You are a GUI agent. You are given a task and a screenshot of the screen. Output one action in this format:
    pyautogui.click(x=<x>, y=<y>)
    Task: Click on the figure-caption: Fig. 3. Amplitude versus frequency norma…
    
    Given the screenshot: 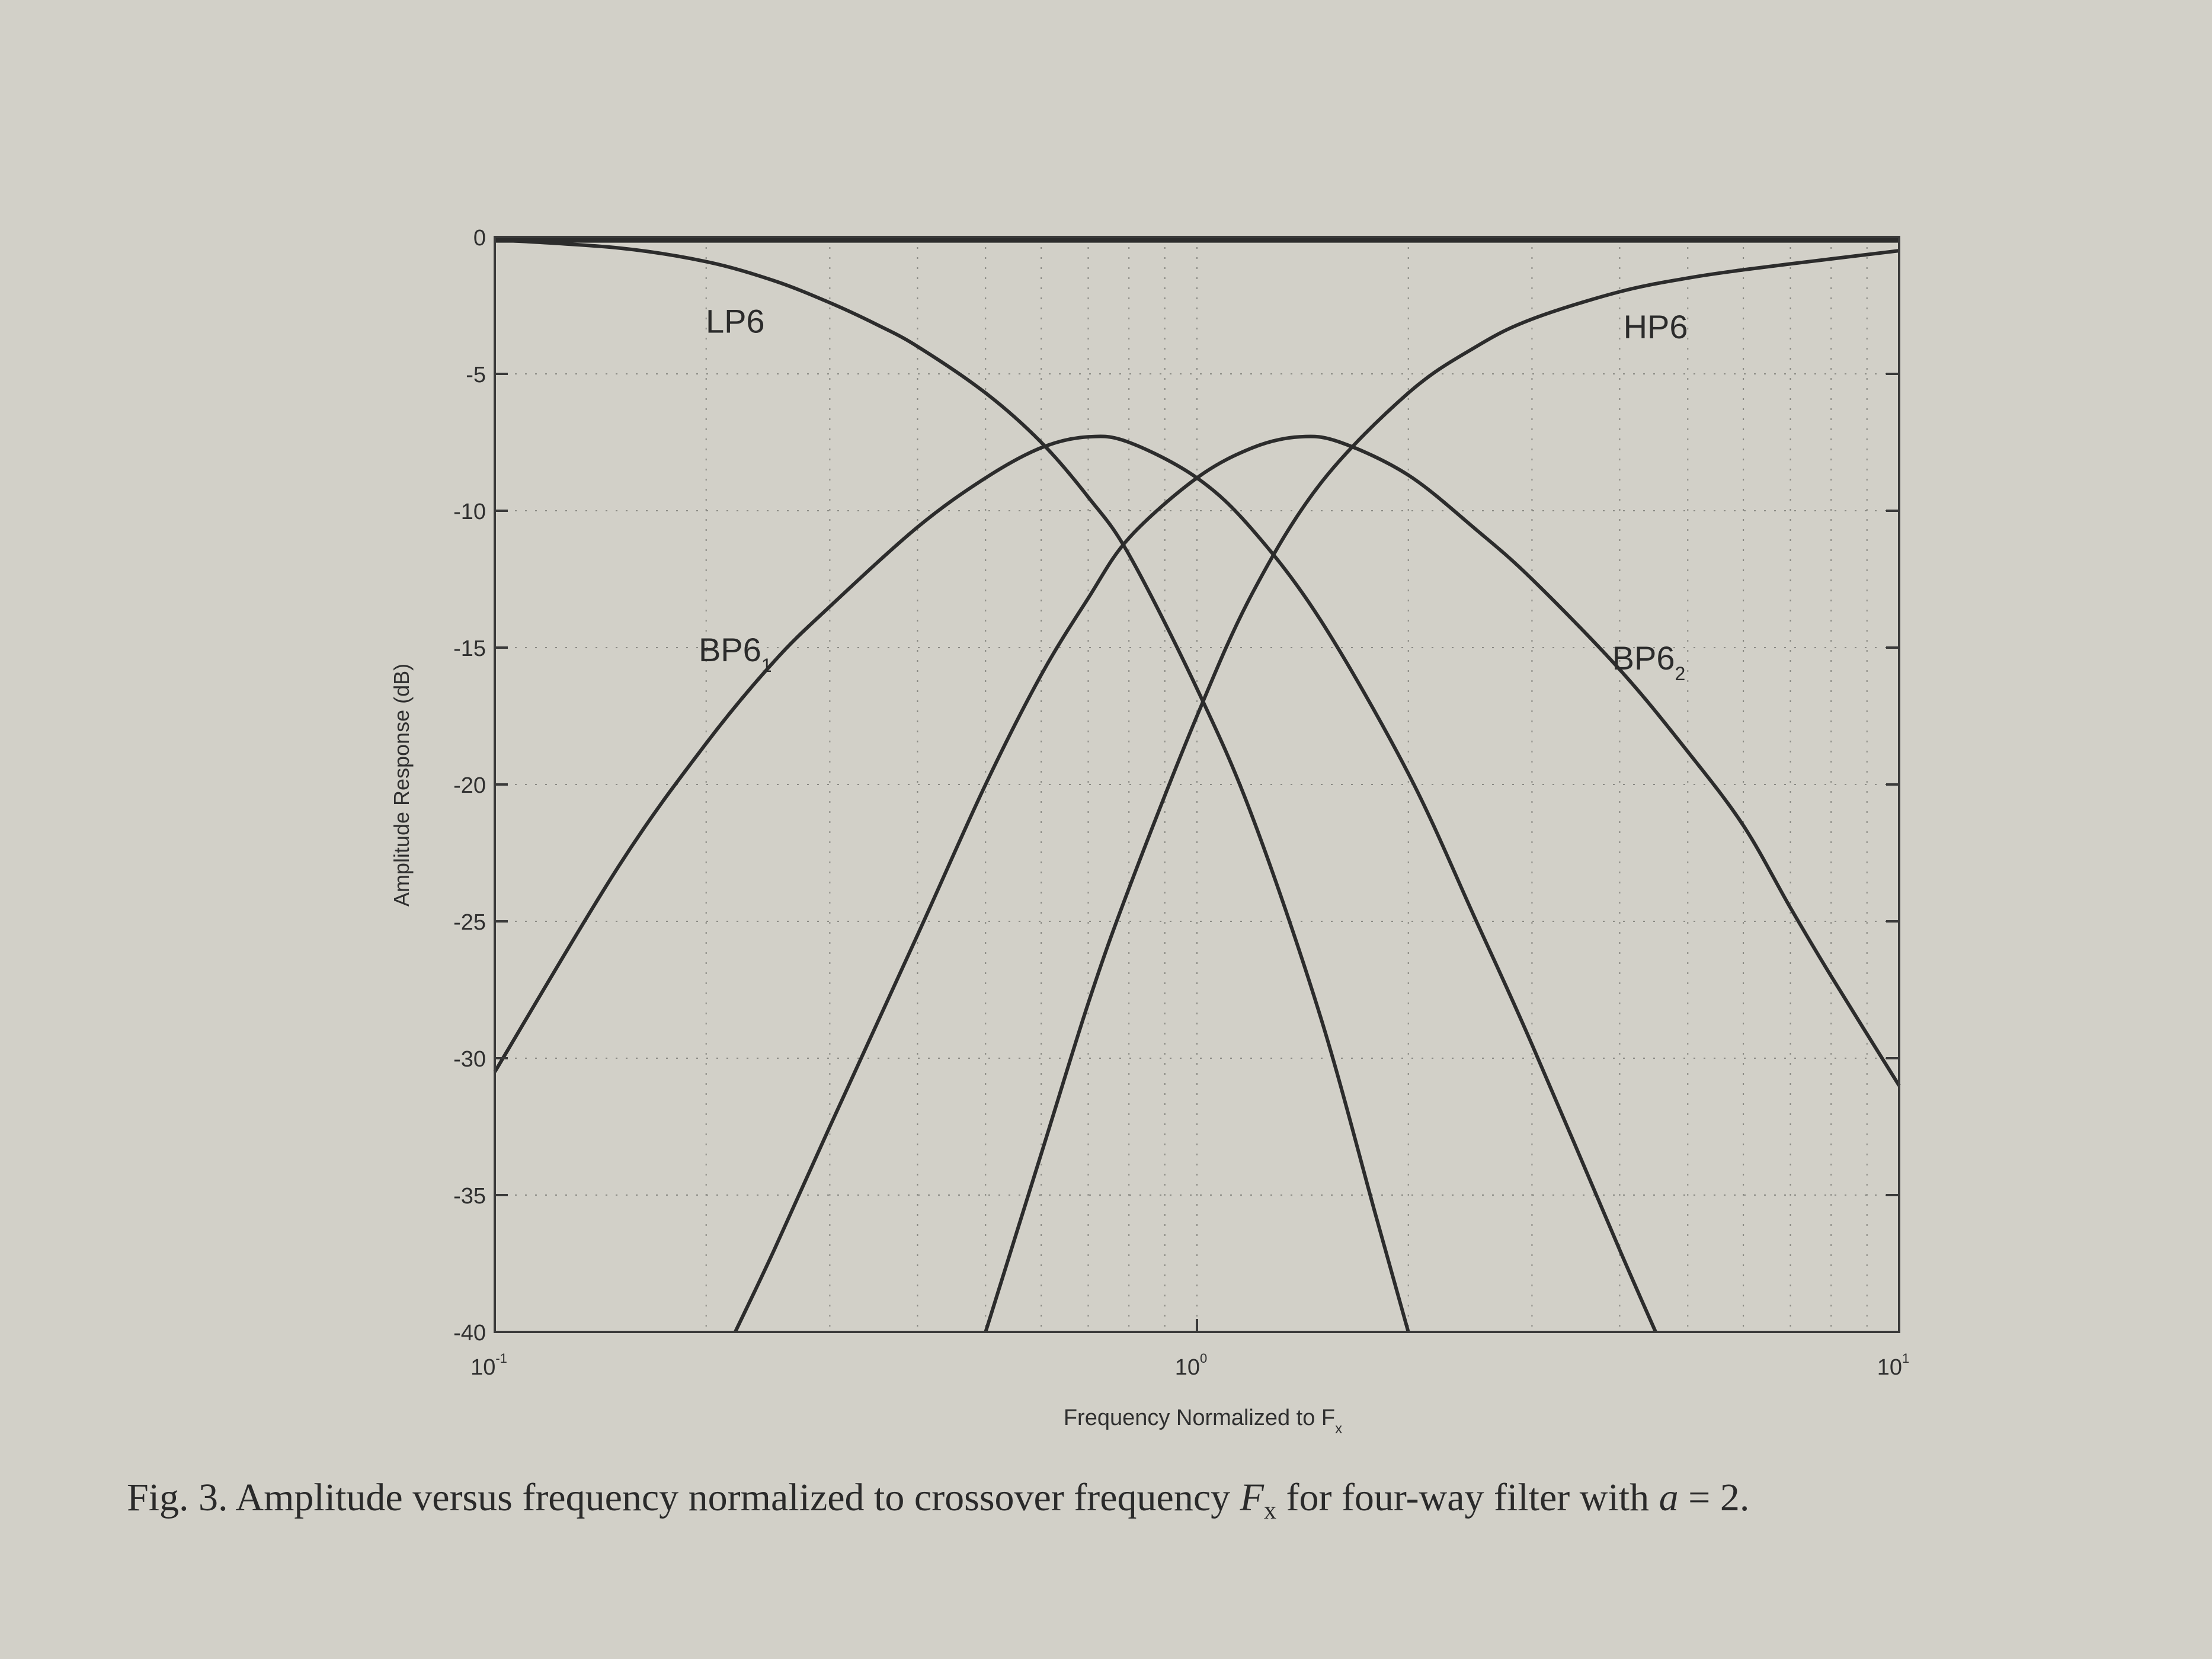 What is the action you would take?
    pyautogui.click(x=938, y=1501)
    